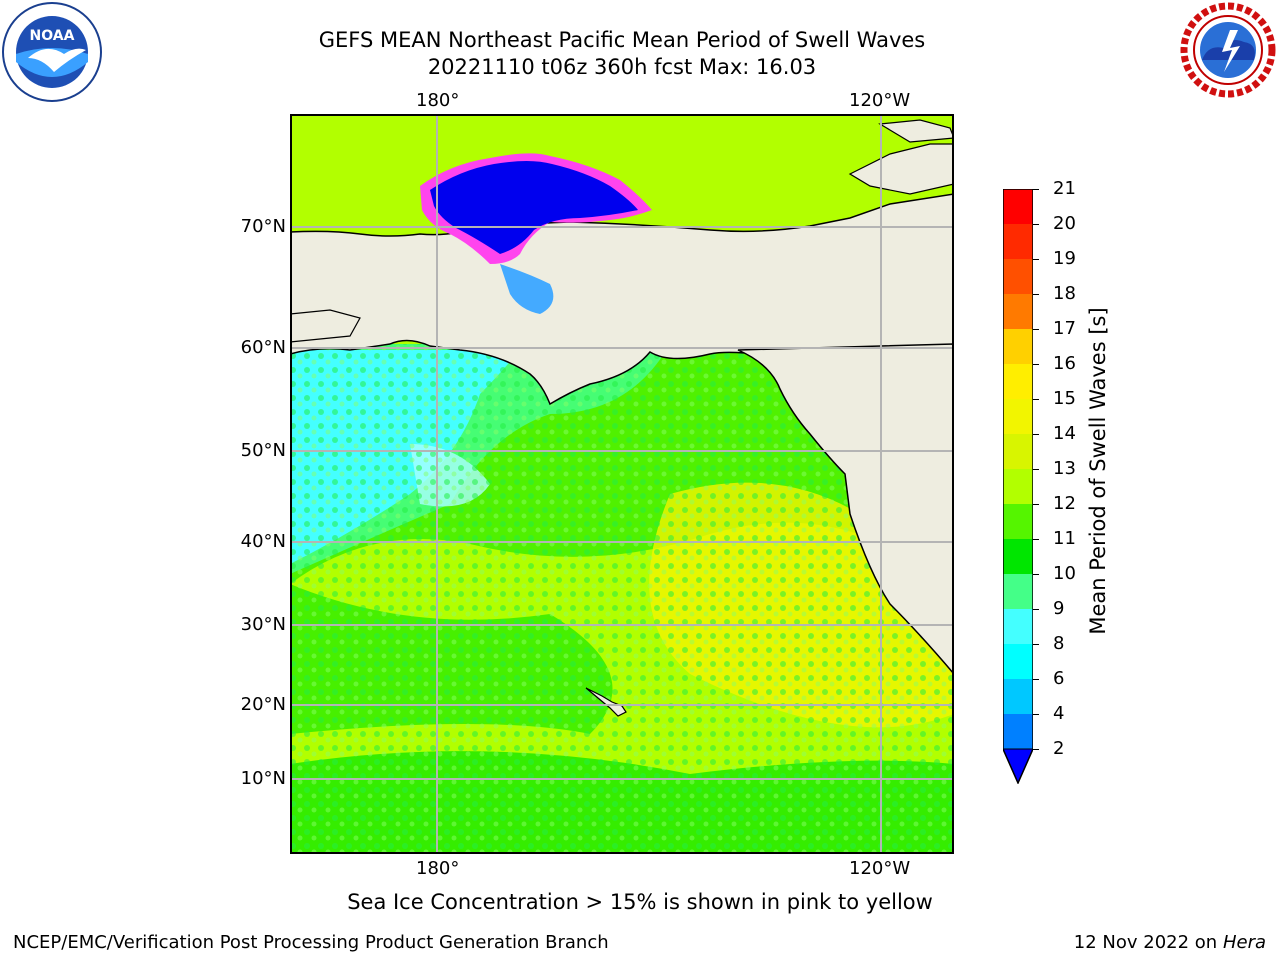 This screenshot has height=960, width=1280. I want to click on lat-label-70n: 70°N, so click(263, 226).